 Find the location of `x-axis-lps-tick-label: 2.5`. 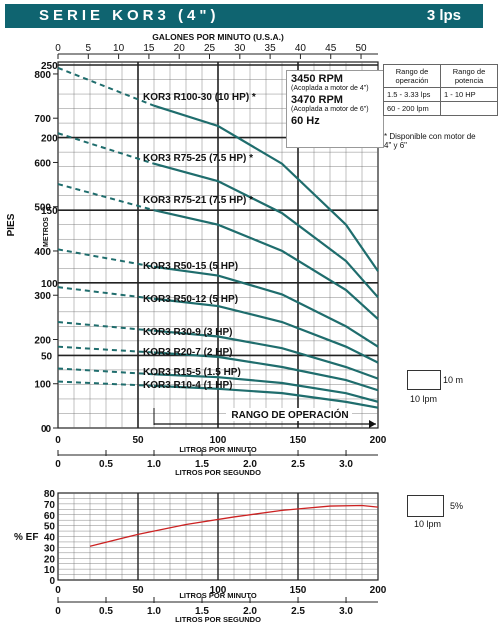

x-axis-lps-tick-label: 2.5 is located at coordinates (298, 464).